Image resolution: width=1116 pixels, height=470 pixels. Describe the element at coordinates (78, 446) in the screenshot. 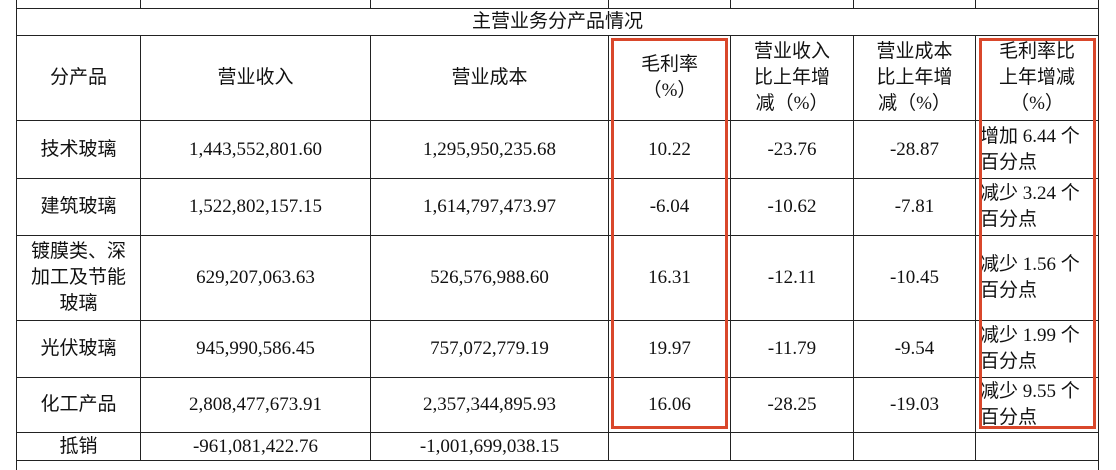

I see `data-cell: 抵销` at that location.